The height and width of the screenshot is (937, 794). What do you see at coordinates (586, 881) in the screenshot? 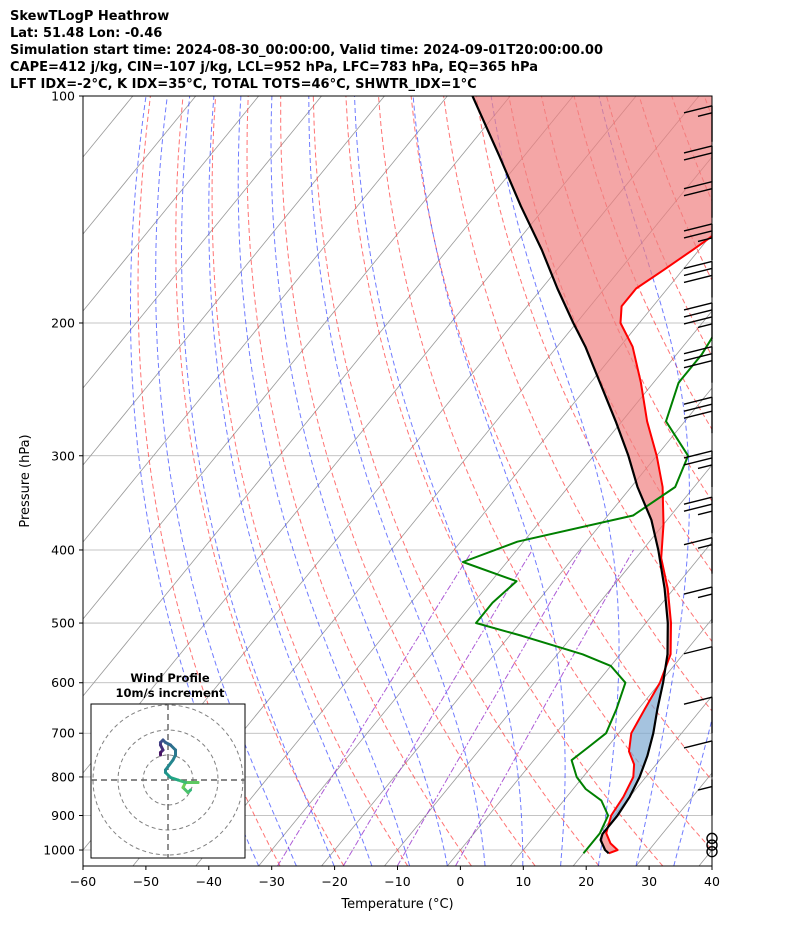
I see `x-tick-label-20: 20` at bounding box center [586, 881].